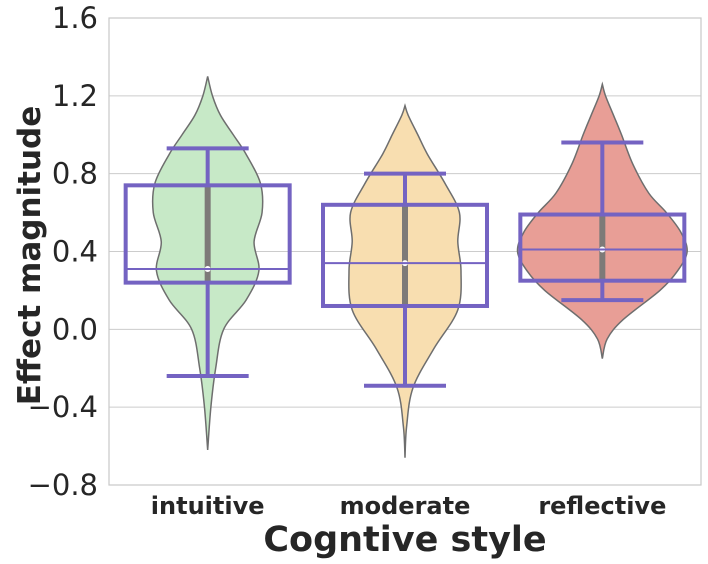 This screenshot has width=708, height=564. Describe the element at coordinates (63, 407) in the screenshot. I see `y-tick-label: −0.4` at that location.